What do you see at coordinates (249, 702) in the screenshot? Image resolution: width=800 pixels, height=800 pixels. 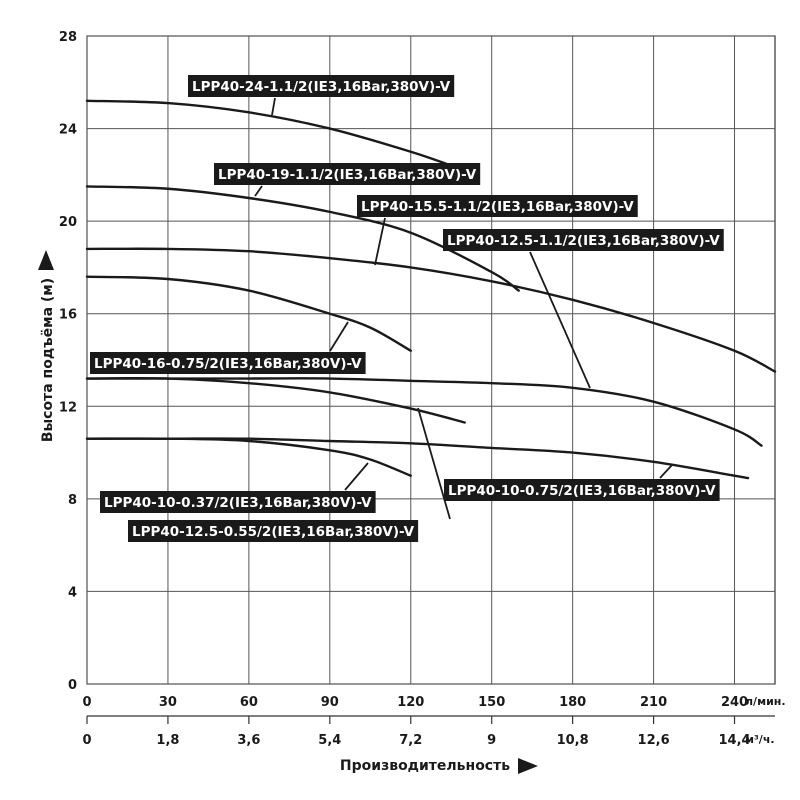 I see `x-primary-tick-label: 60` at bounding box center [249, 702].